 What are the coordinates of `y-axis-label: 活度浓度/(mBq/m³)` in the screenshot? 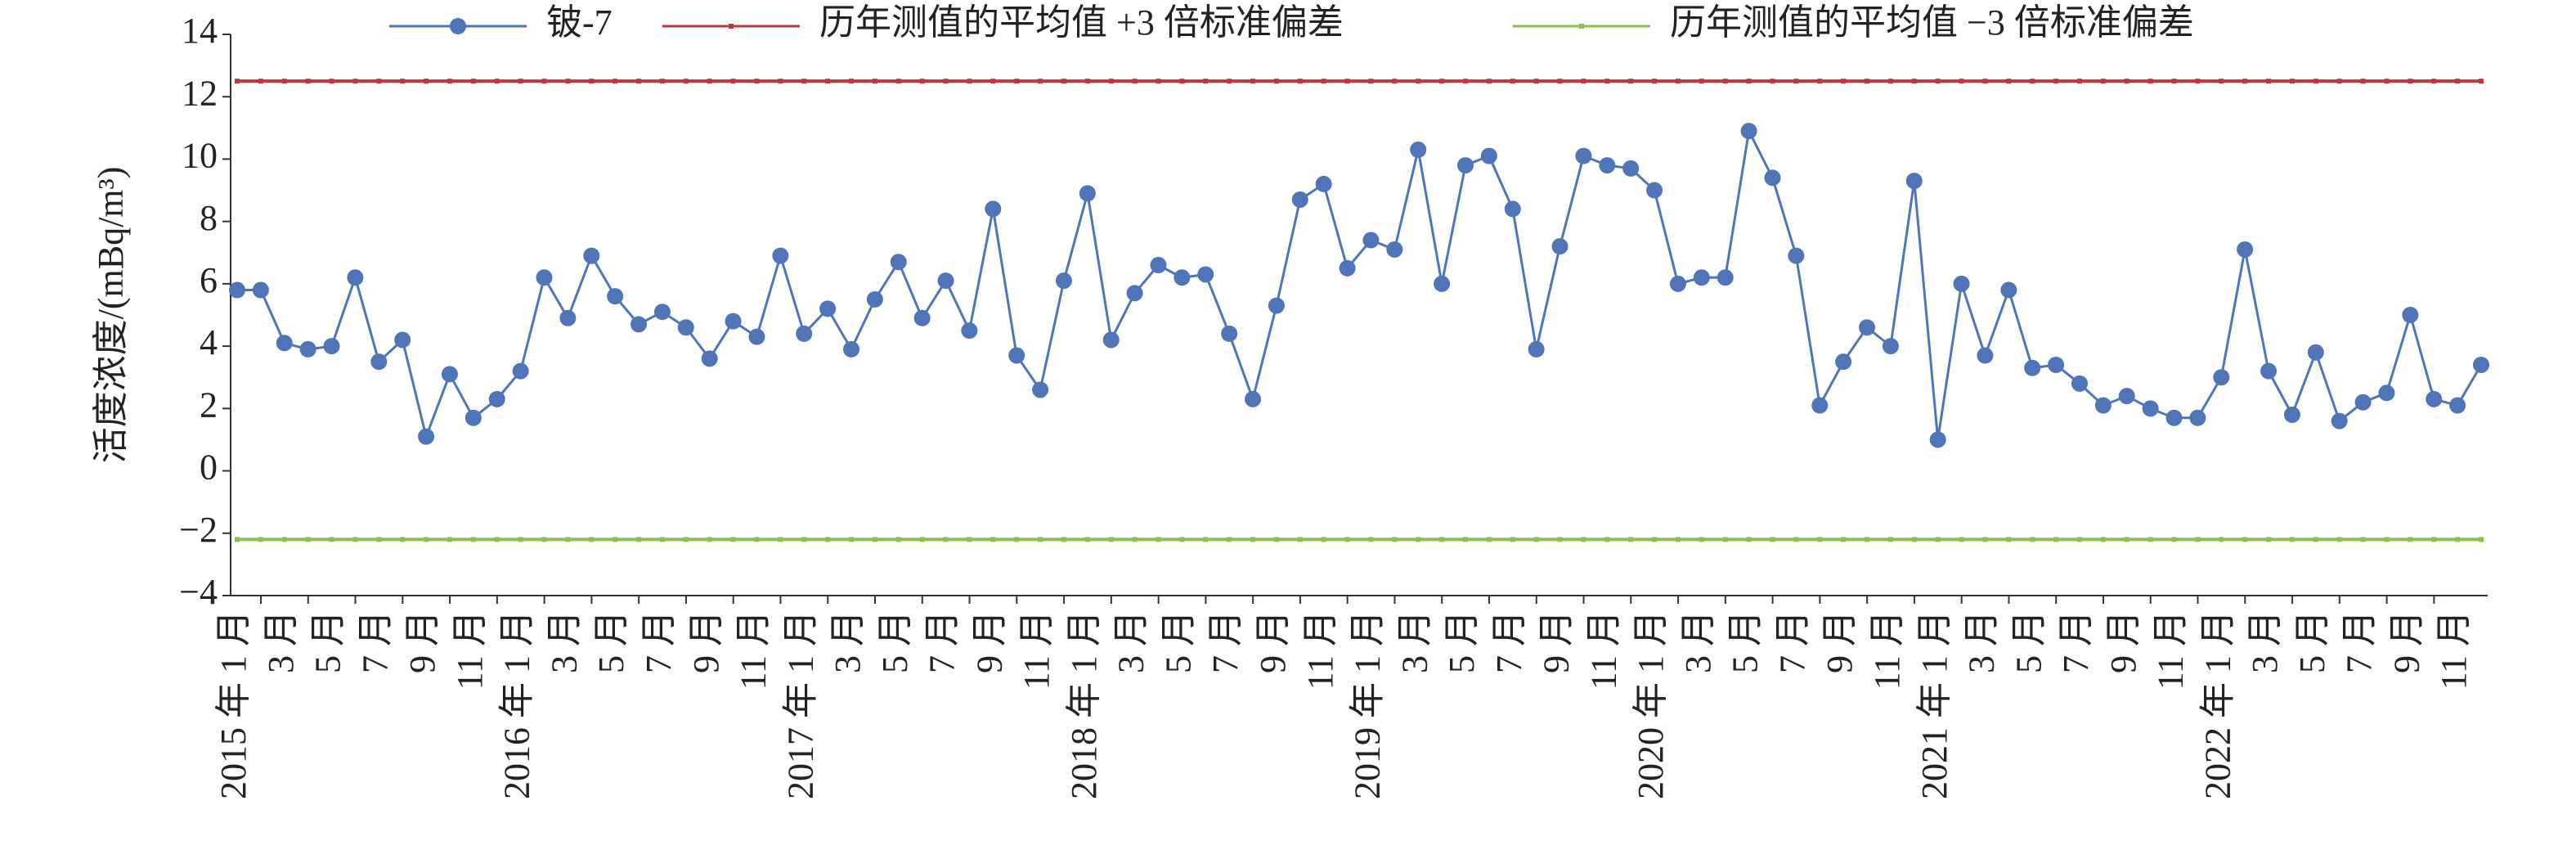 It's located at (111, 316).